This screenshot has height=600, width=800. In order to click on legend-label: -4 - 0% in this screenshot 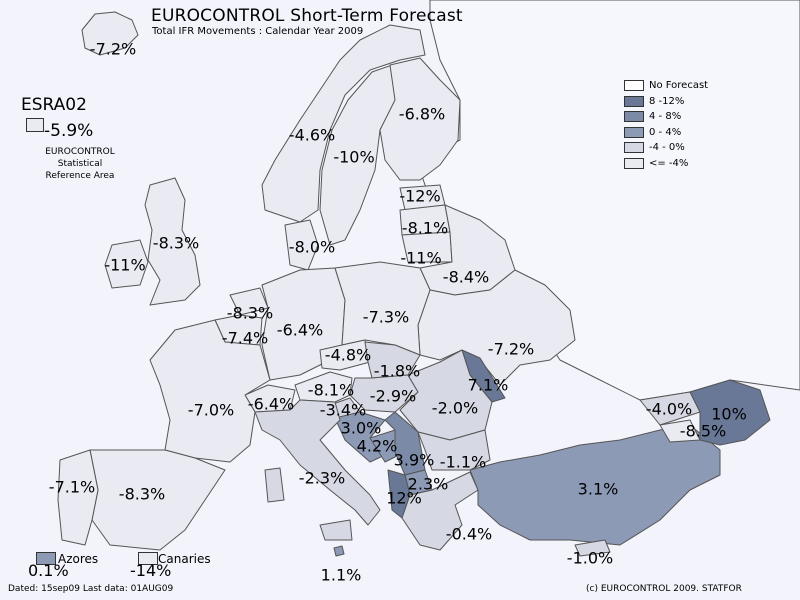, I will do `click(667, 148)`.